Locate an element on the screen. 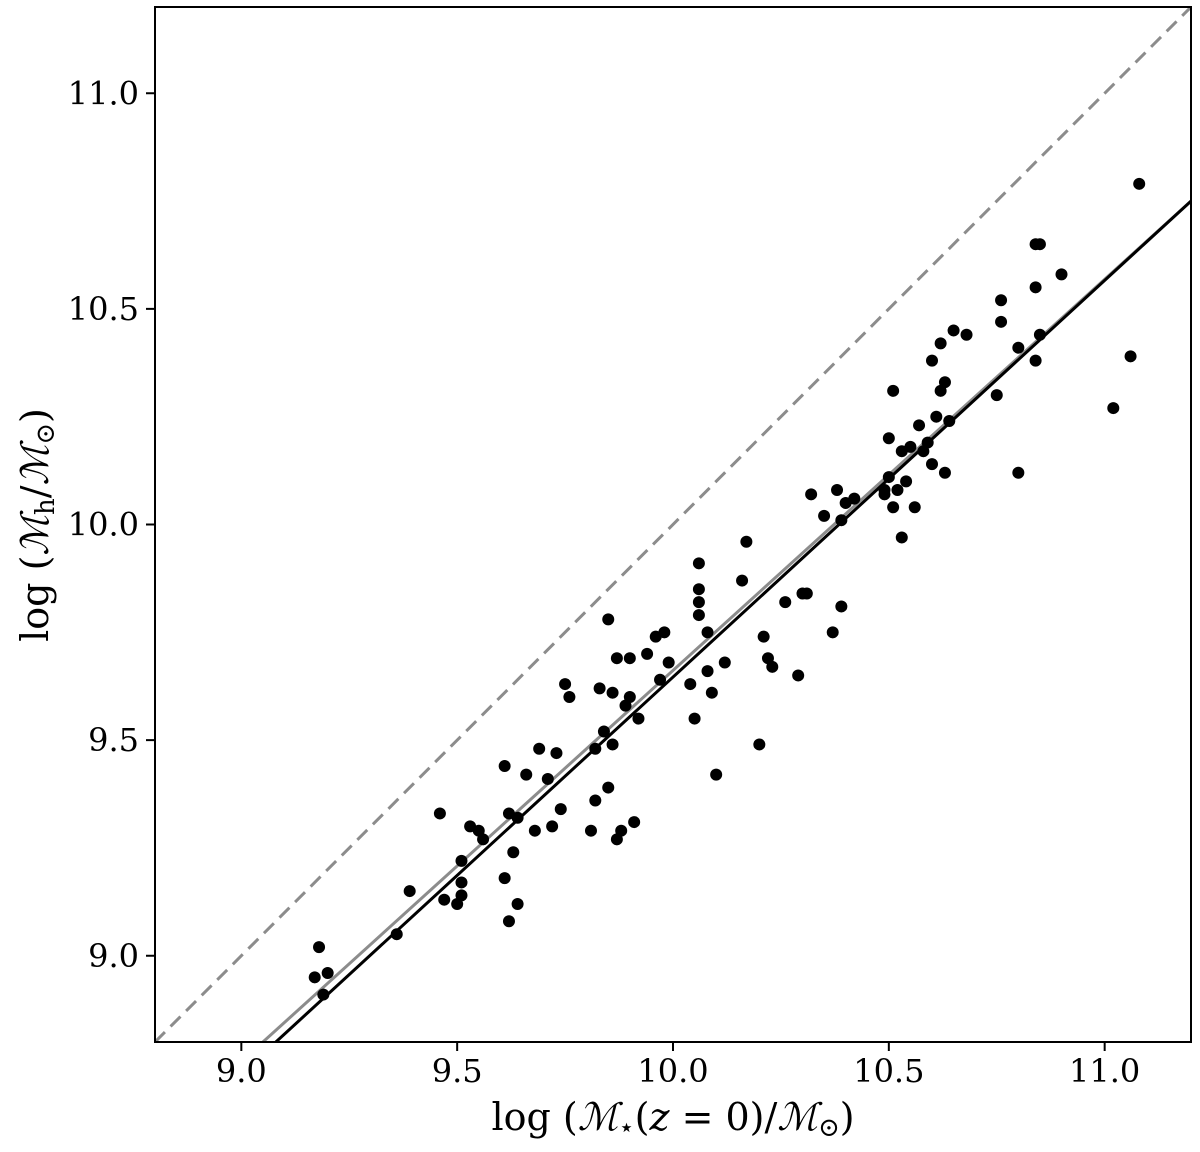 Image resolution: width=1200 pixels, height=1152 pixels. x-tick-label: 10.0 is located at coordinates (672, 1071).